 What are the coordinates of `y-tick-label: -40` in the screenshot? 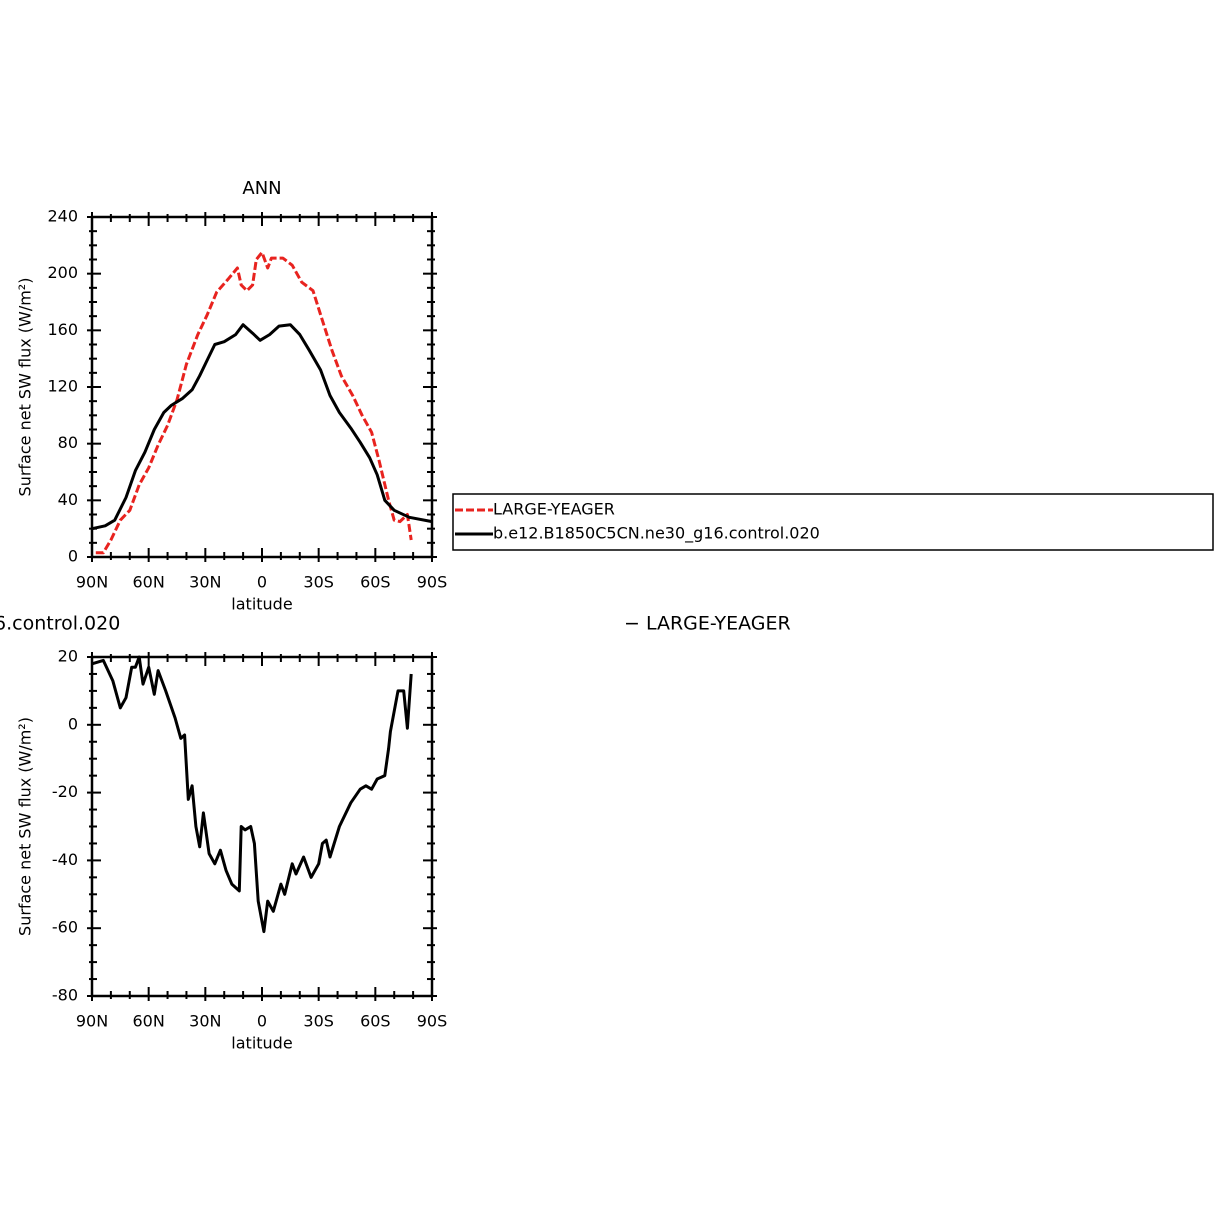 It's located at (65, 859).